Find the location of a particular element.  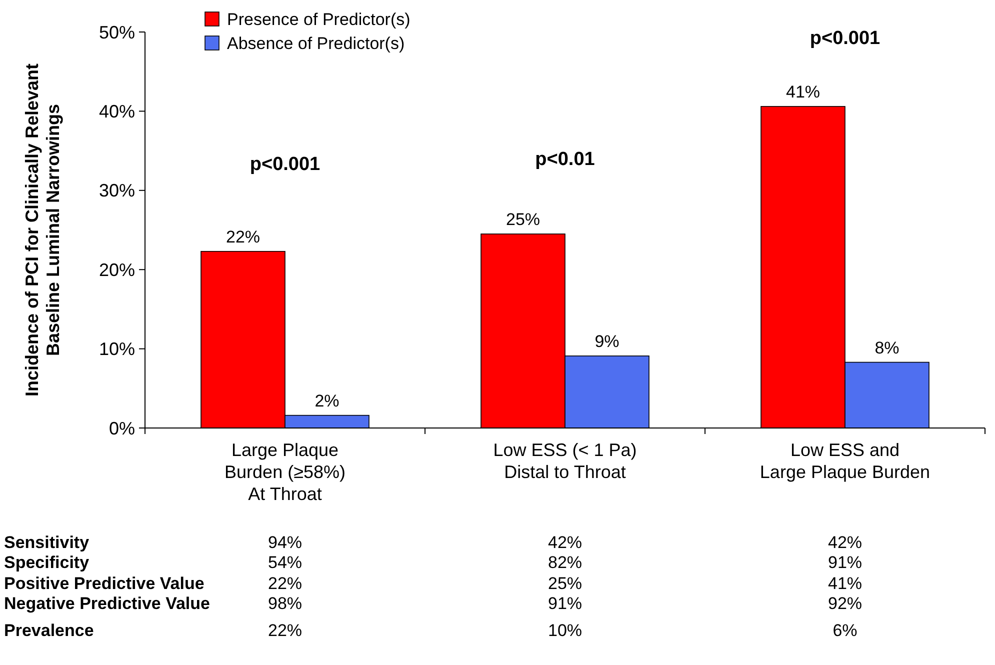

data-label: 9% is located at coordinates (607, 341).